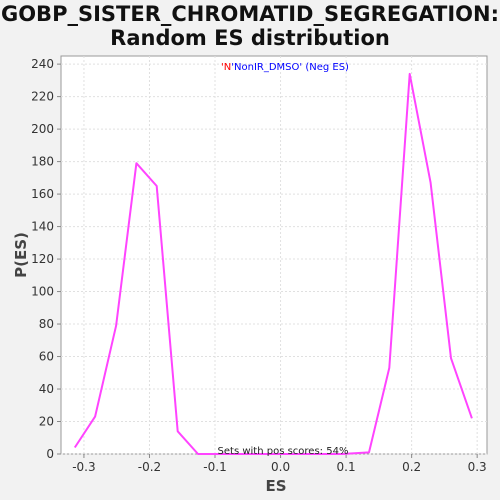  I want to click on y-axis-label: P(ES), so click(21, 255).